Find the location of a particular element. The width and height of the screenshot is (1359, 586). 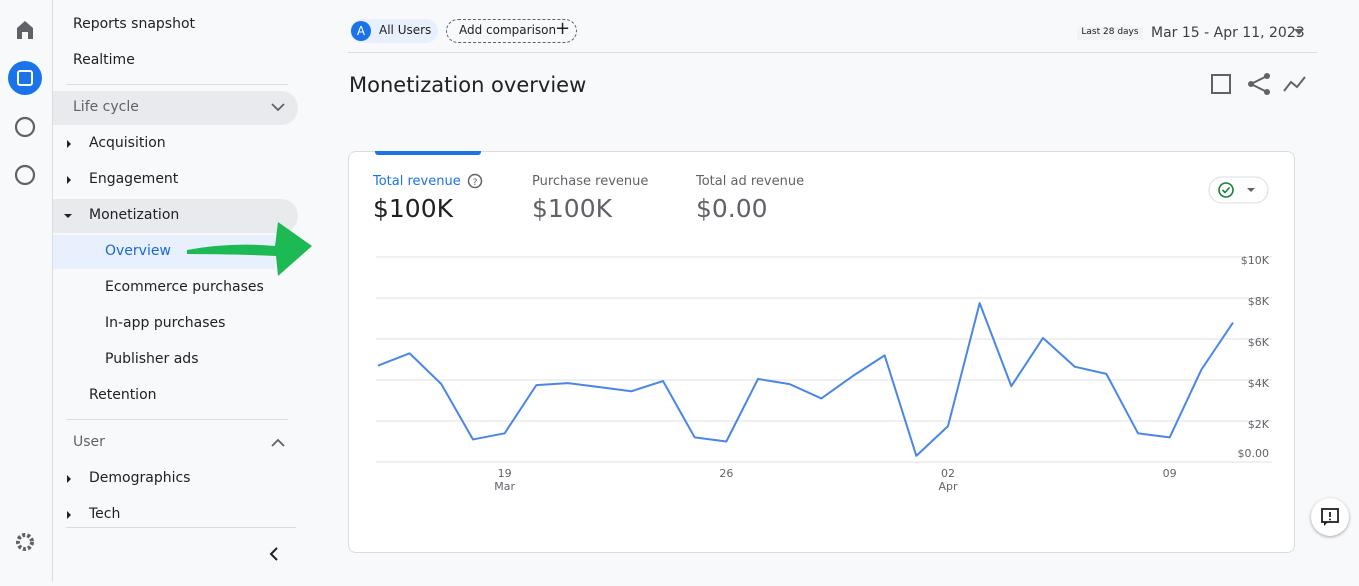

section-header-bg is located at coordinates (175, 108).